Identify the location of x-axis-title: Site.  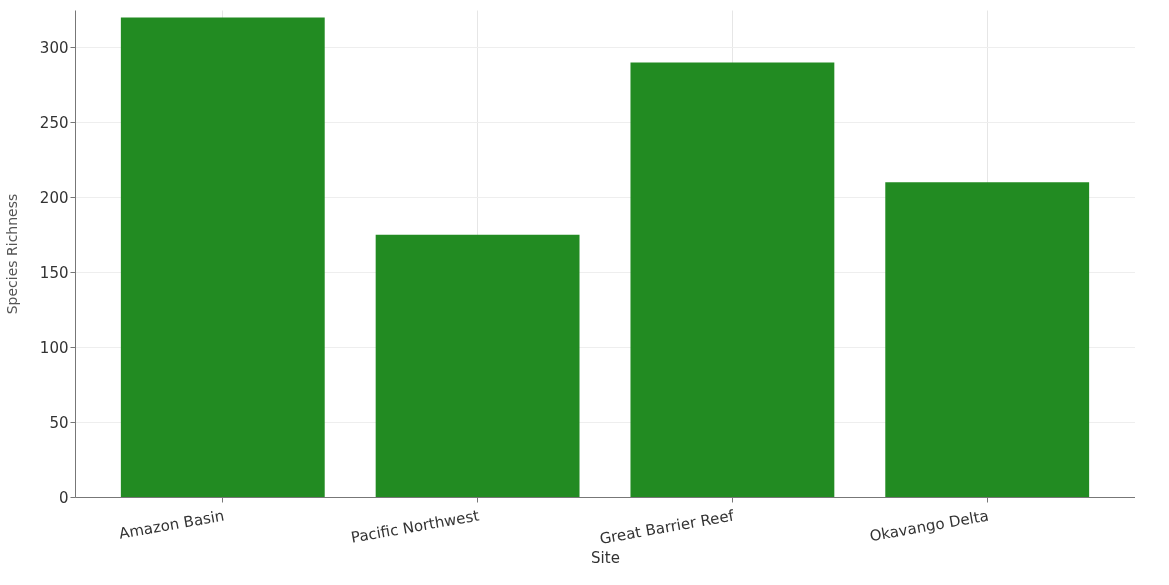
(605, 557).